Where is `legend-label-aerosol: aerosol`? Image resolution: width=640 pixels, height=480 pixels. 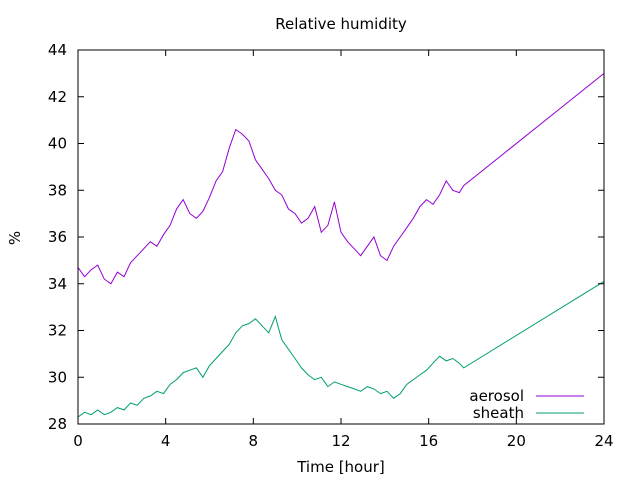 legend-label-aerosol: aerosol is located at coordinates (496, 396).